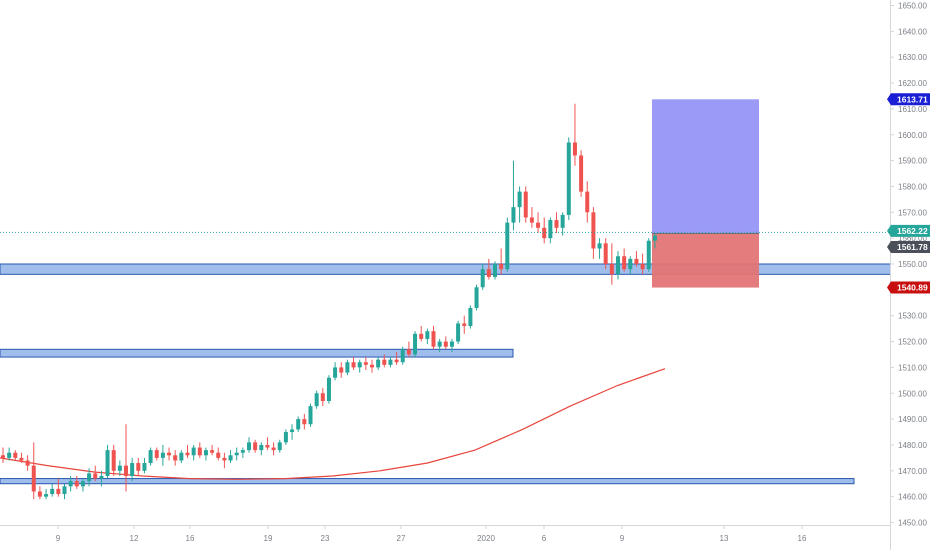 This screenshot has width=932, height=550. What do you see at coordinates (912, 231) in the screenshot?
I see `price-tag-text: 1562.22` at bounding box center [912, 231].